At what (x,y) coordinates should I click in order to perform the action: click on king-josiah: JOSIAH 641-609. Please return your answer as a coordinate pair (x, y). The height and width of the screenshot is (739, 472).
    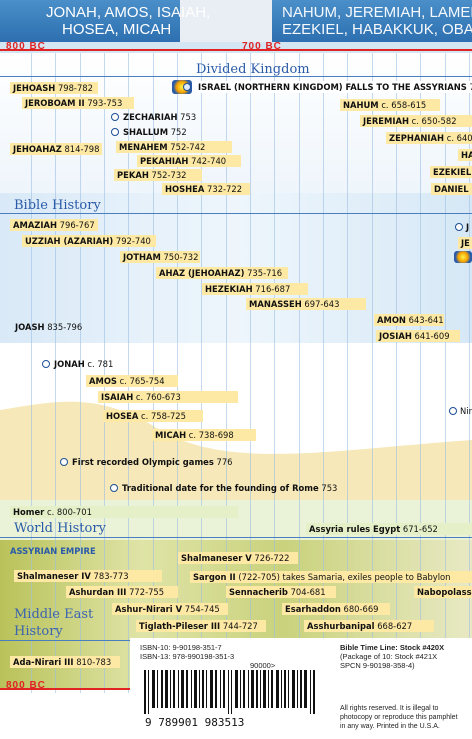
    Looking at the image, I should click on (418, 336).